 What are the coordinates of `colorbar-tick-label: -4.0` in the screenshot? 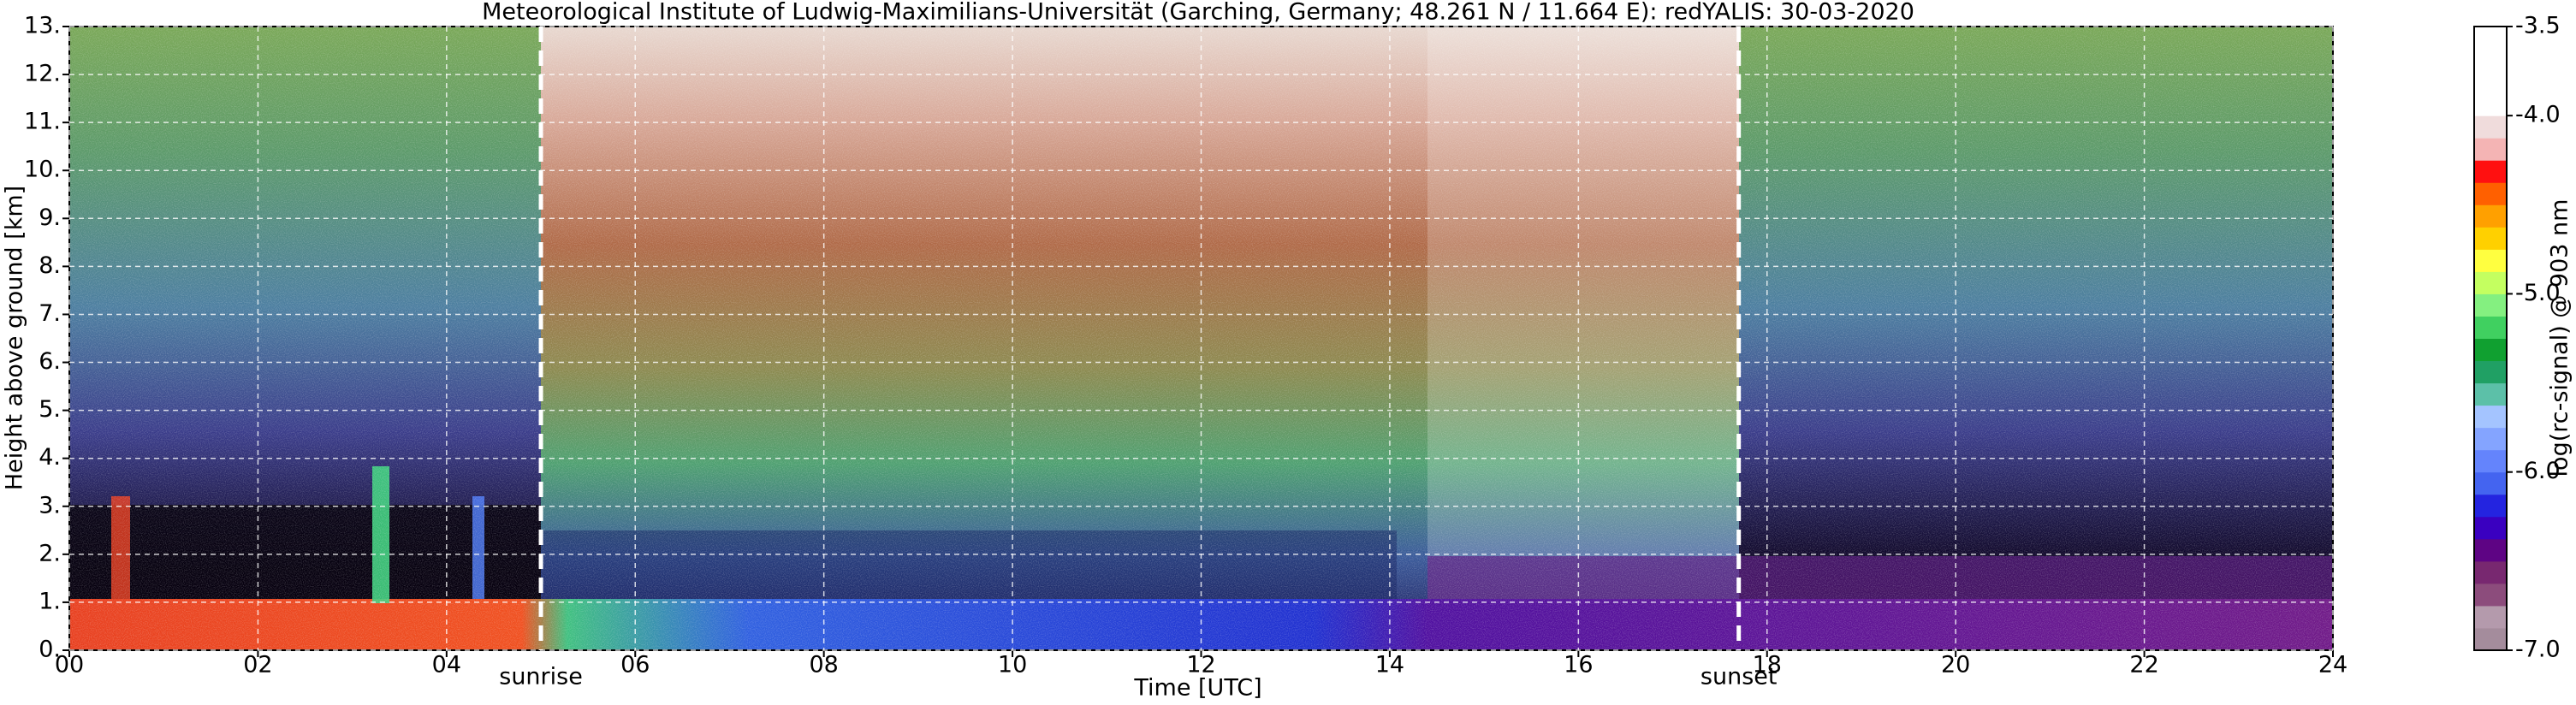 It's located at (2538, 115).